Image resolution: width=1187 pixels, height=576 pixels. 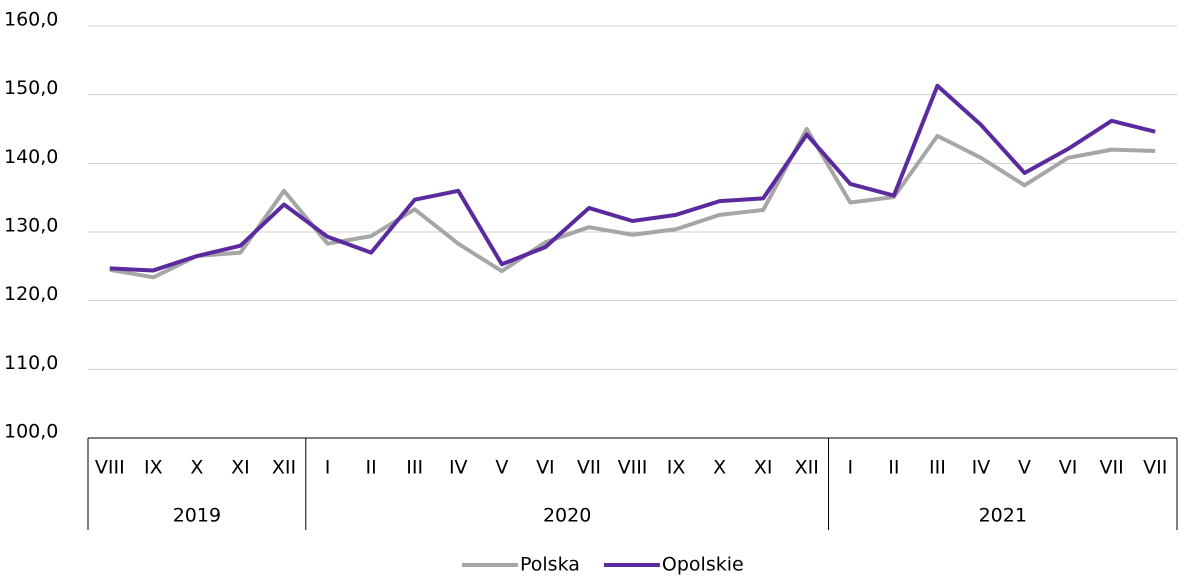 What do you see at coordinates (1003, 516) in the screenshot?
I see `group-label: 2021` at bounding box center [1003, 516].